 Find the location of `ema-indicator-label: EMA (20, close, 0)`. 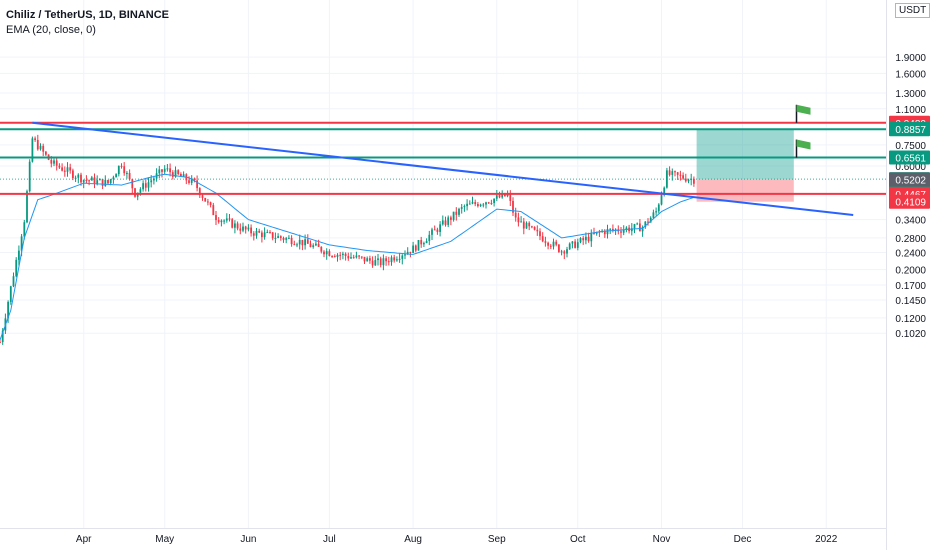

ema-indicator-label: EMA (20, close, 0) is located at coordinates (51, 30).